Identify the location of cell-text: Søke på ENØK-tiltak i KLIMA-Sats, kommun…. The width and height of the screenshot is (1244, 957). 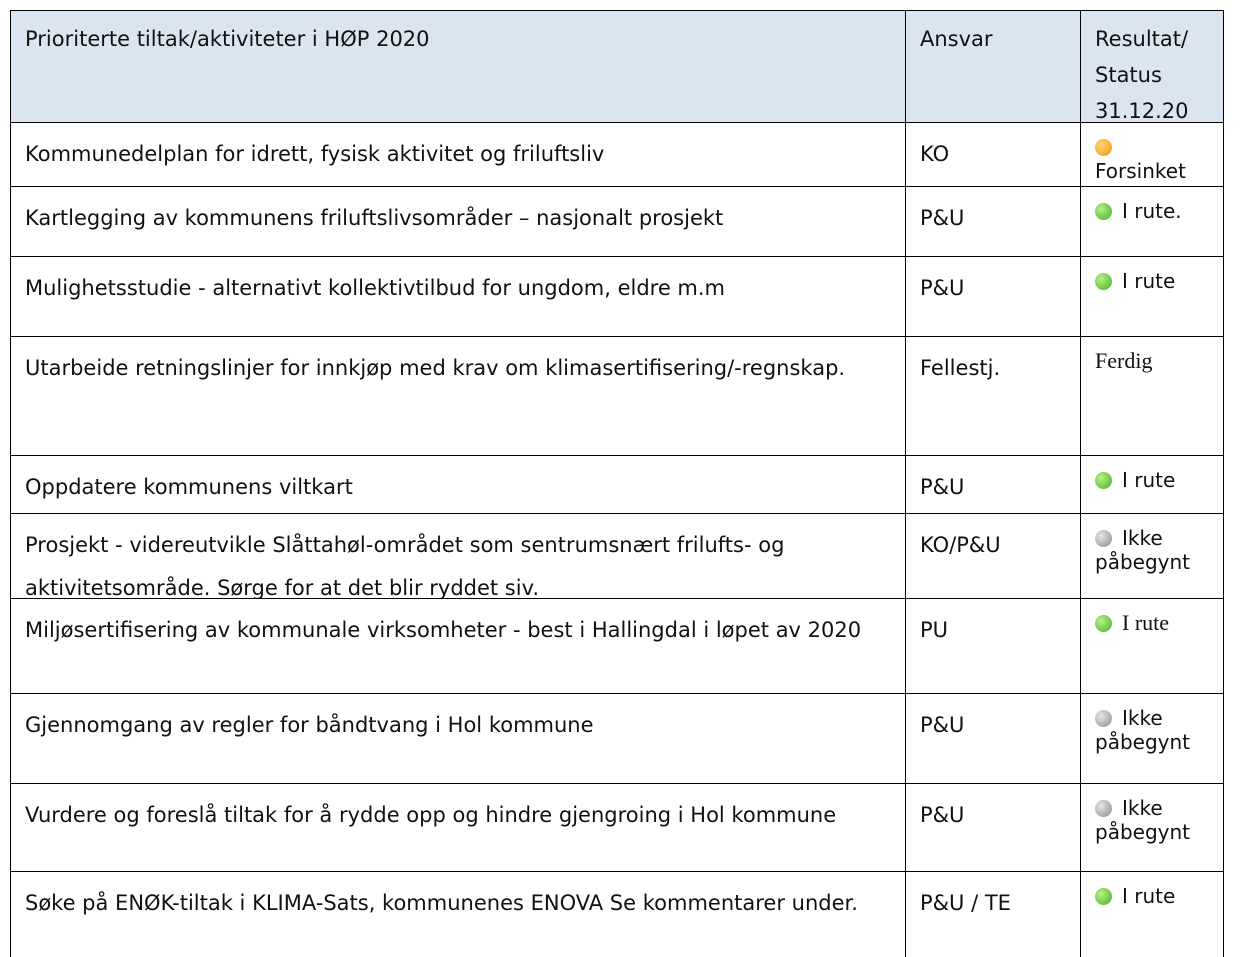
(441, 903).